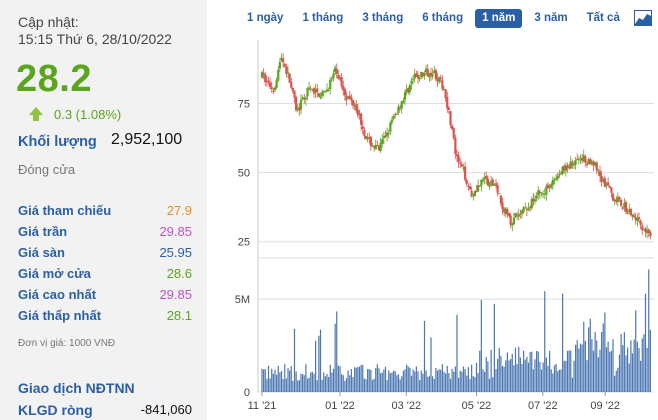  What do you see at coordinates (105, 273) in the screenshot?
I see `stat-row: Giá mở cửa 28.6` at bounding box center [105, 273].